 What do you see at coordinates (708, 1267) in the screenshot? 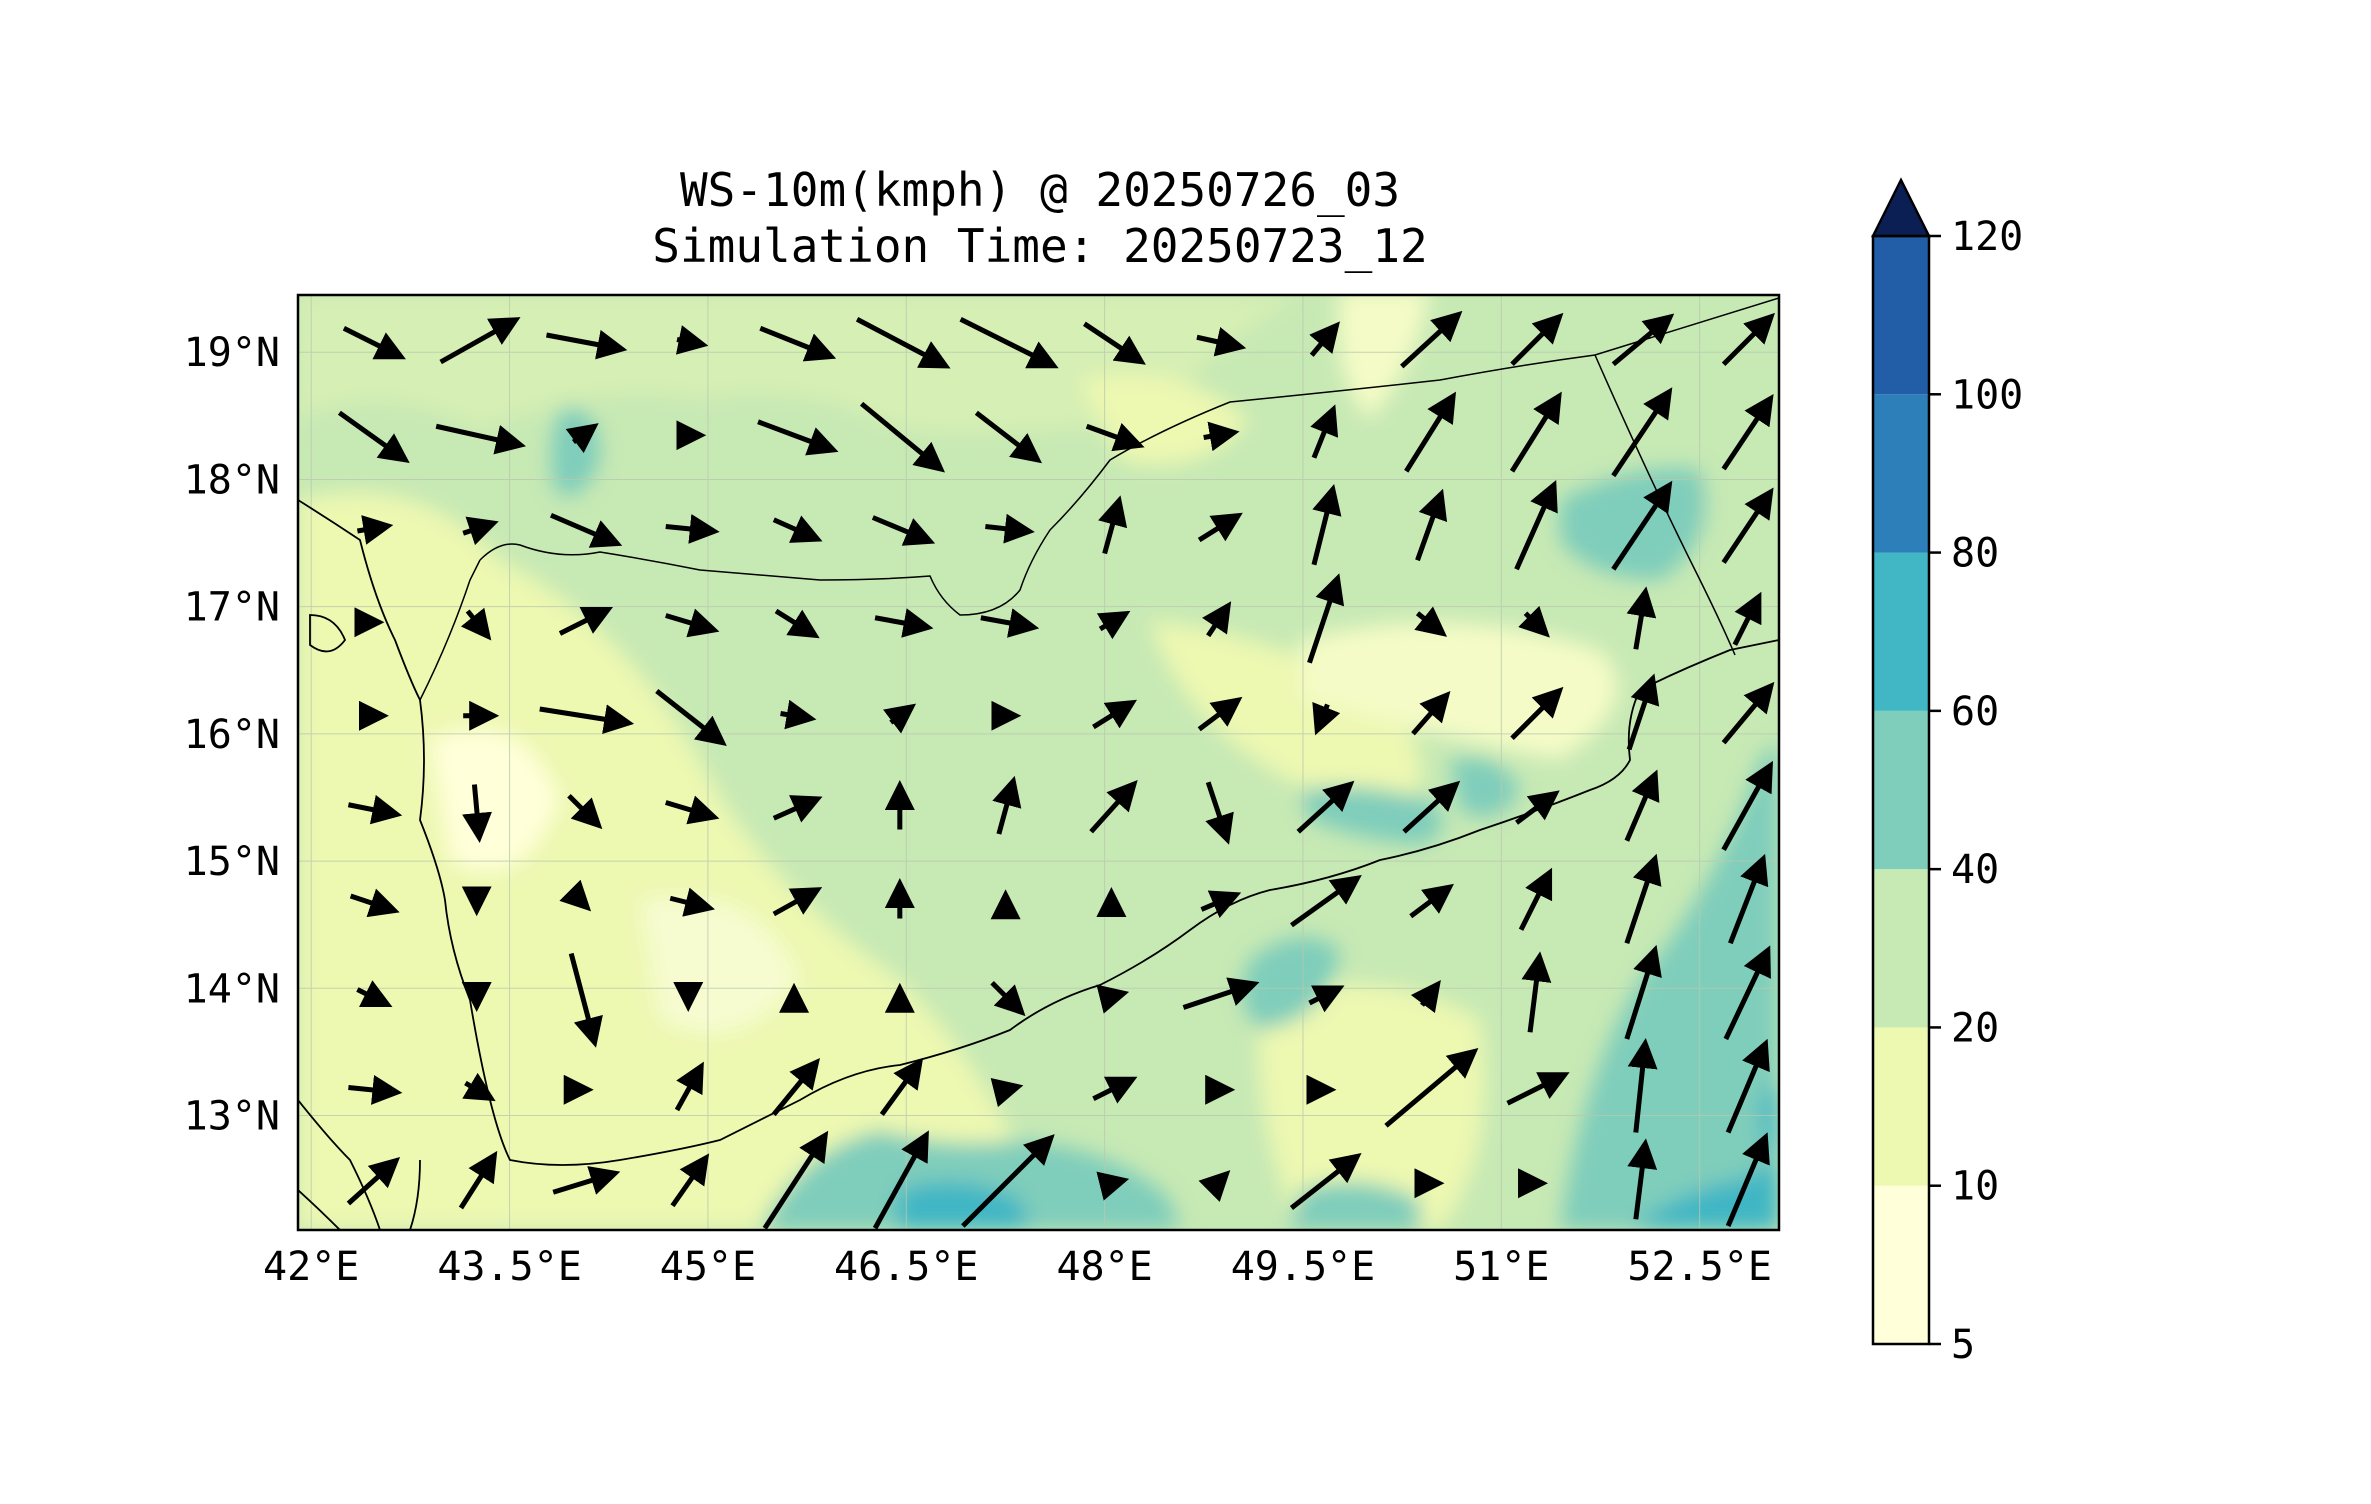
I see `lon-tick-label: 45°E` at bounding box center [708, 1267].